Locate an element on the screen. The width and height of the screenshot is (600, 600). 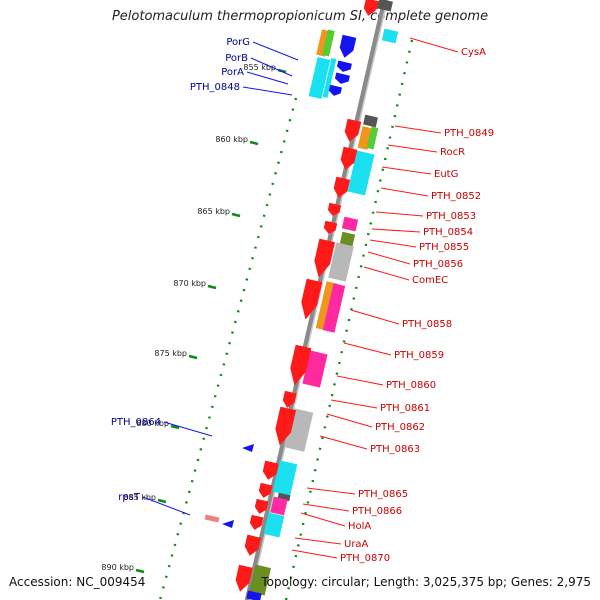
gene-block-pink is located at coordinates (212, 518).